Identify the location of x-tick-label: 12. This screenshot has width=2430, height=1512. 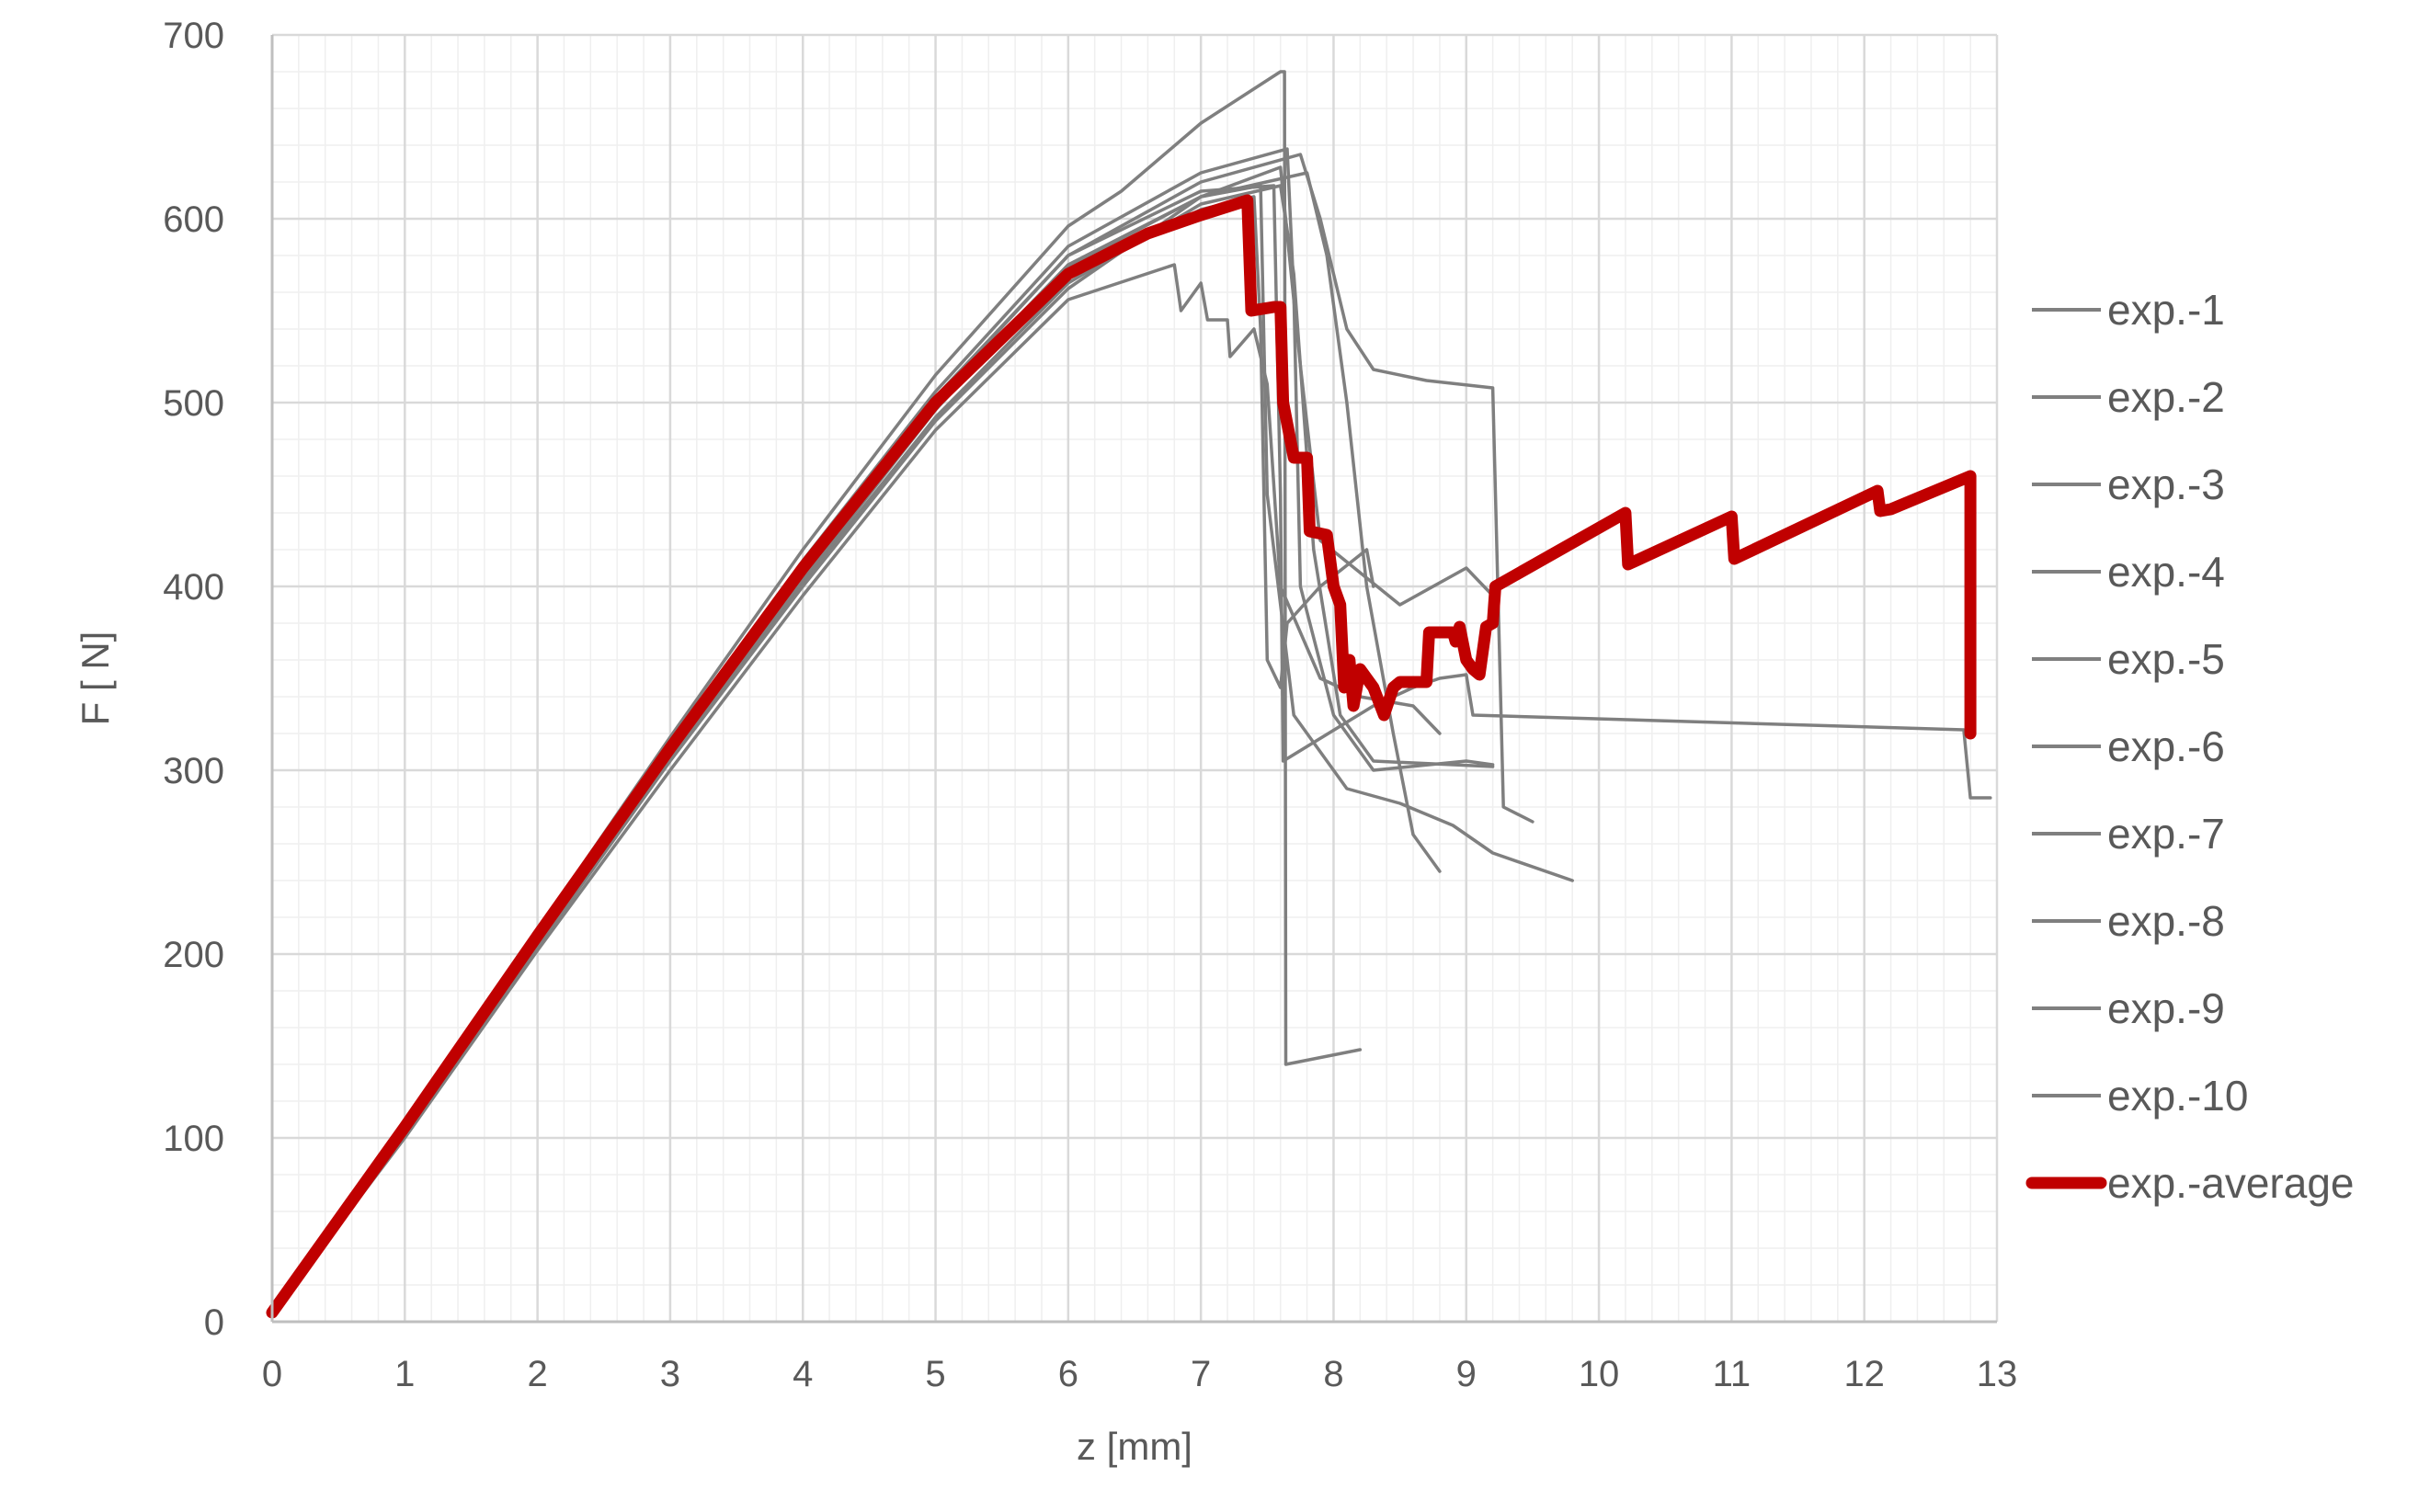
(1864, 1374).